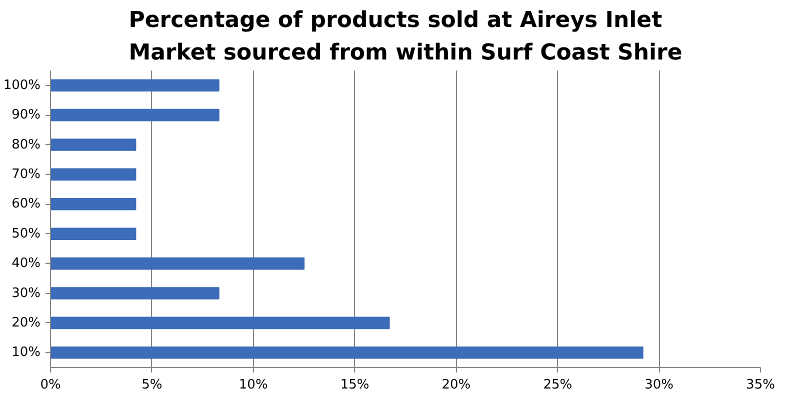 Image resolution: width=802 pixels, height=405 pixels. Describe the element at coordinates (26, 174) in the screenshot. I see `y-tick-label: 70%` at that location.